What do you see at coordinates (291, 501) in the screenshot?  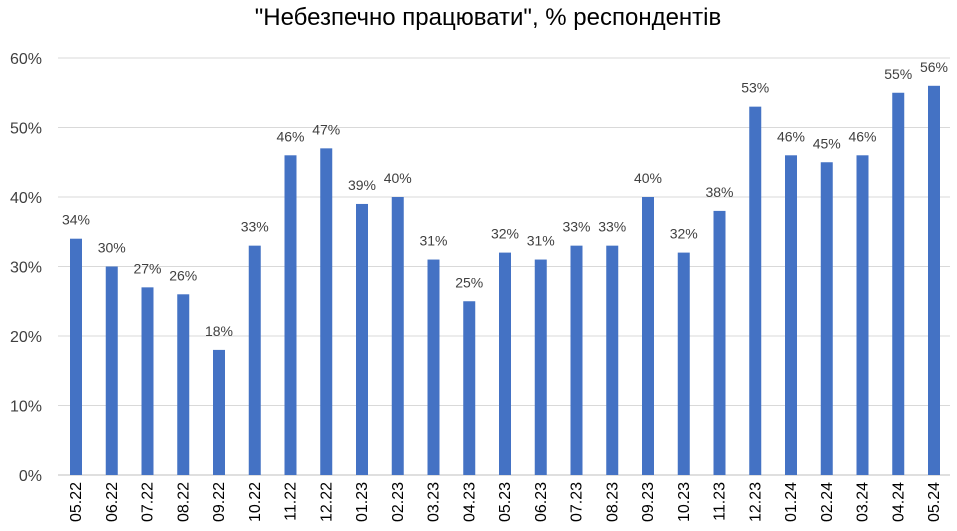 I see `x-tick-label: 11.22` at bounding box center [291, 501].